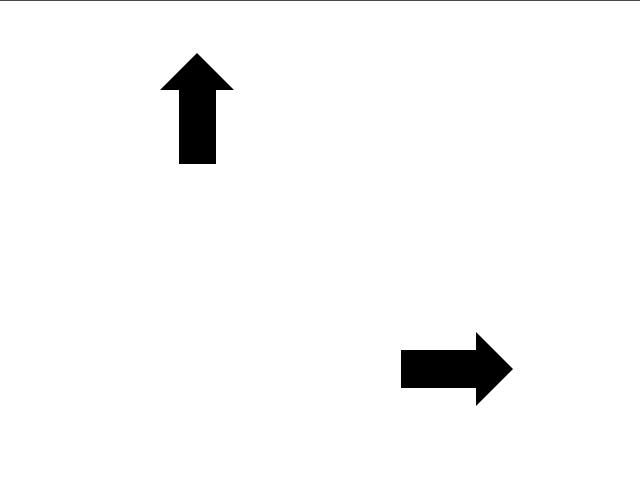 This screenshot has height=493, width=640. I want to click on top-border, so click(320, 0).